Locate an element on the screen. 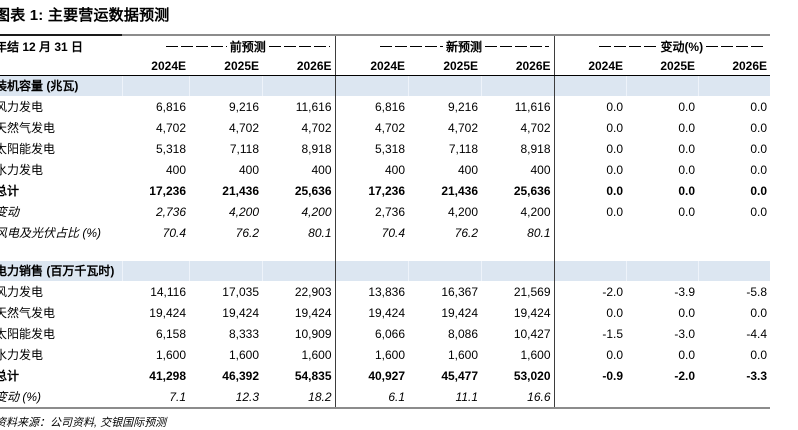  value-cell: 1,600 is located at coordinates (535, 354).